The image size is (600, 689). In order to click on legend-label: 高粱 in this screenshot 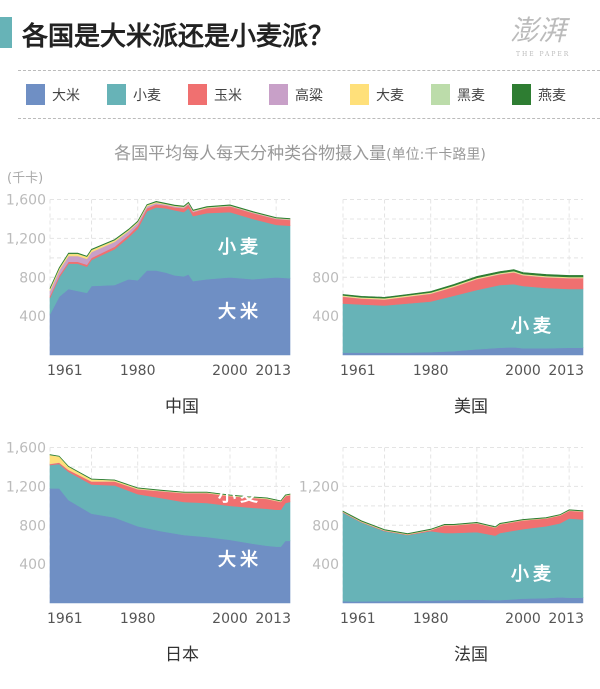, I will do `click(309, 95)`.